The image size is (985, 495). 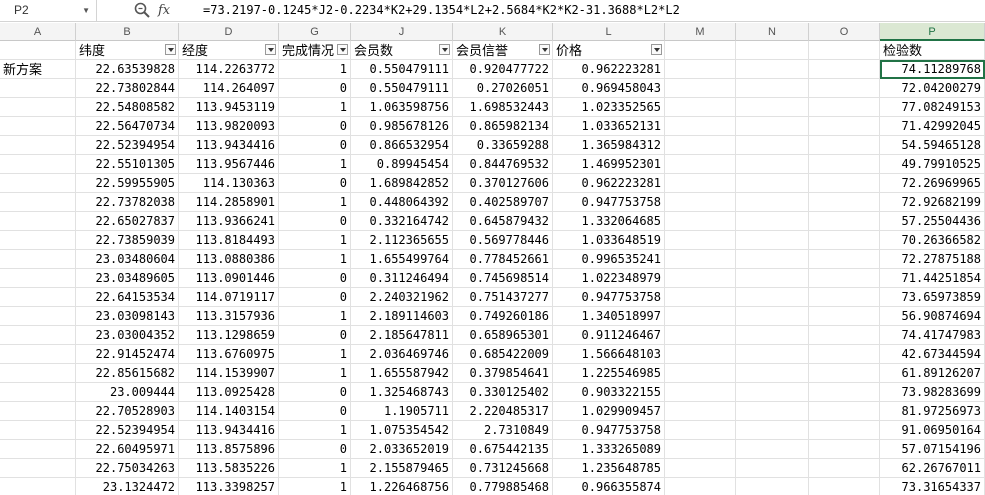 What do you see at coordinates (932, 335) in the screenshot?
I see `cell-p: 74.41747983` at bounding box center [932, 335].